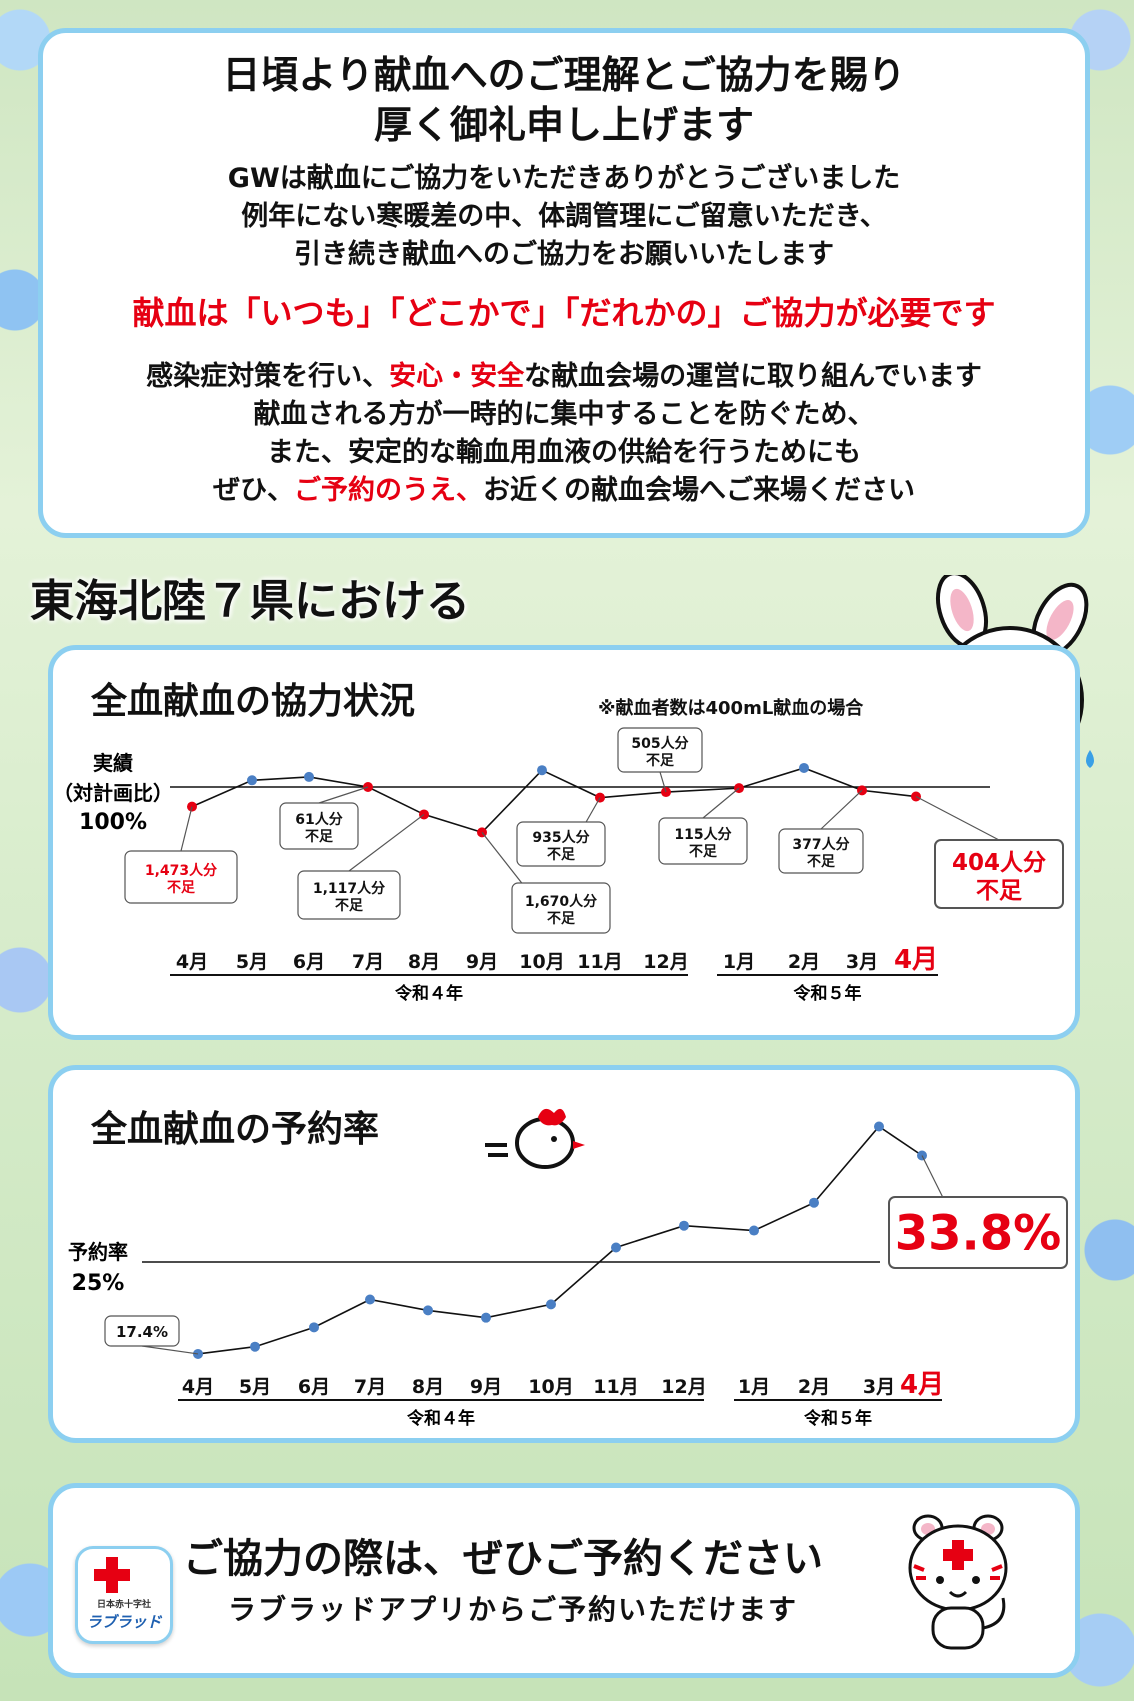 Image resolution: width=1134 pixels, height=1701 pixels. What do you see at coordinates (482, 962) in the screenshot?
I see `x-tick-label: 9月` at bounding box center [482, 962].